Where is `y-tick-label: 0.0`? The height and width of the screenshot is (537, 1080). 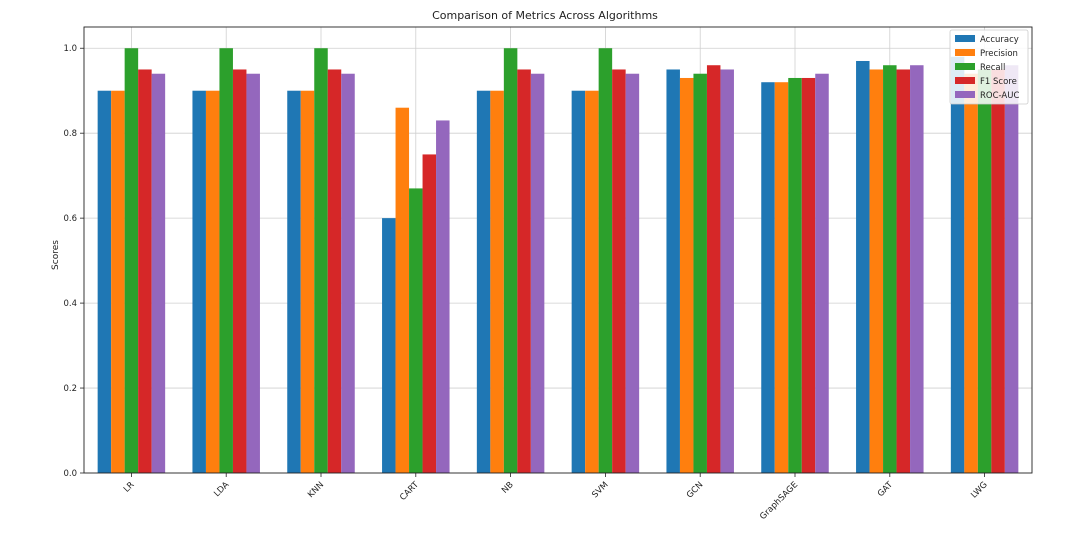
y-tick-label: 0.0 is located at coordinates (70, 474).